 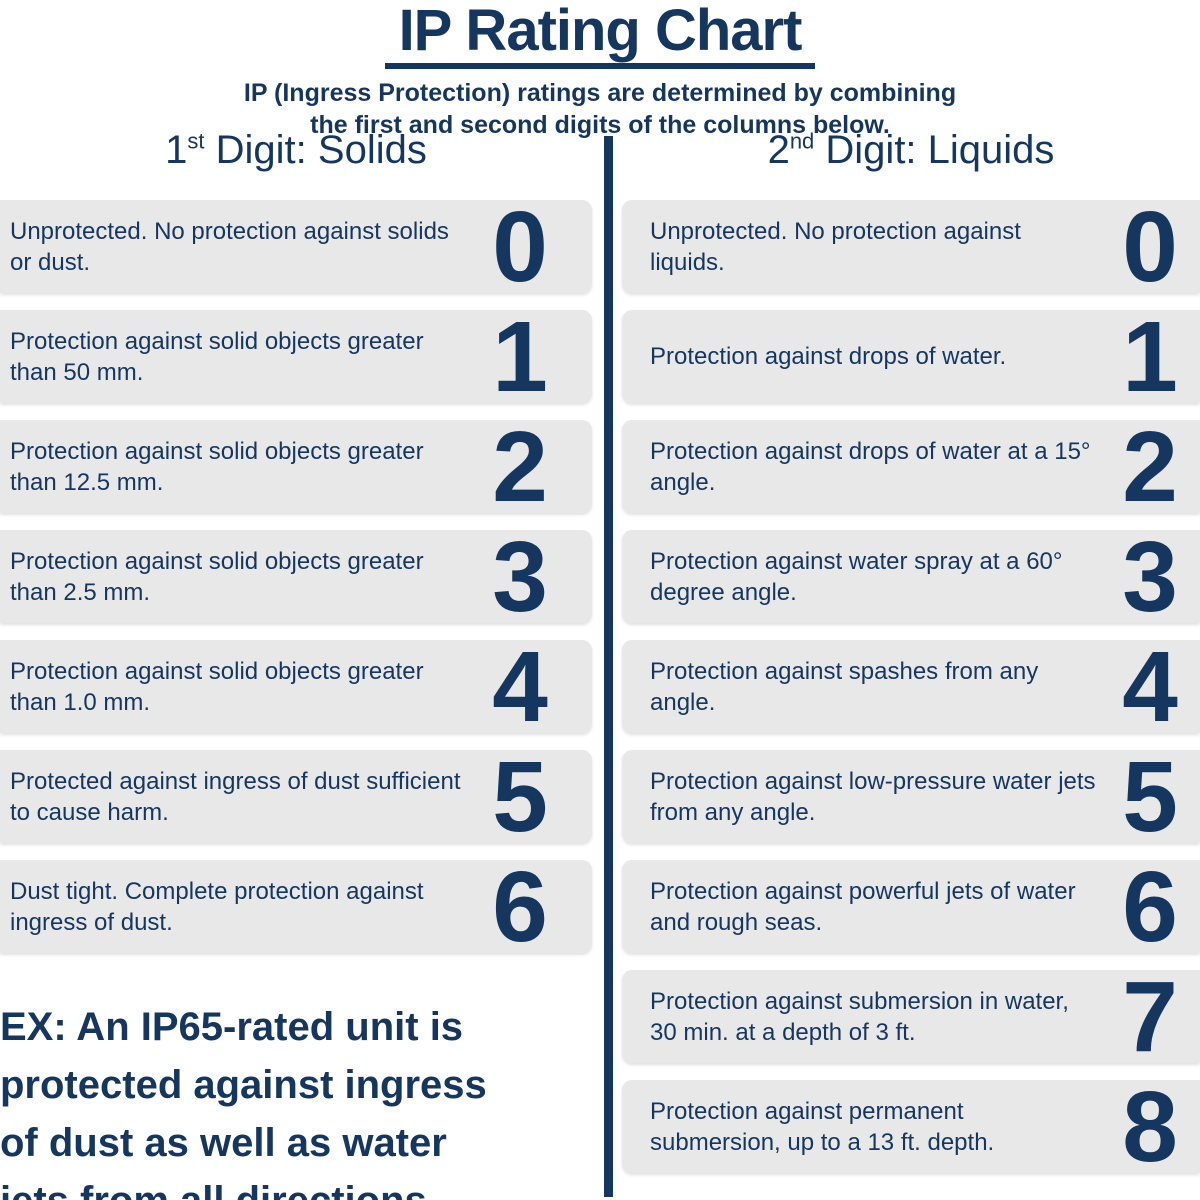 What do you see at coordinates (778, 150) in the screenshot?
I see `heading-digit-number: 2` at bounding box center [778, 150].